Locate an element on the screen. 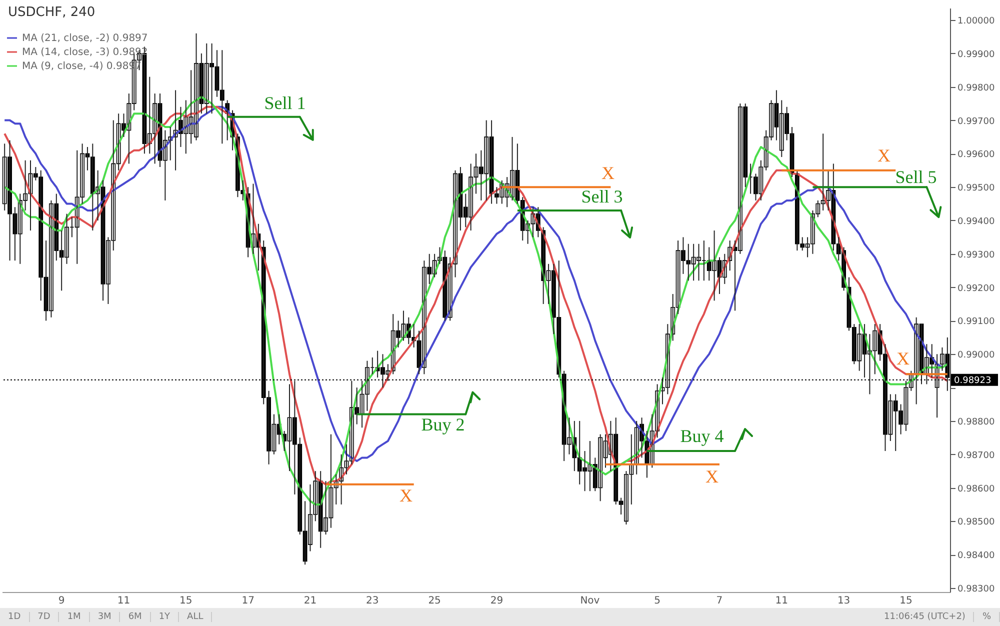 This screenshot has width=1000, height=626. y-tick-label: 0.99700 is located at coordinates (976, 121).